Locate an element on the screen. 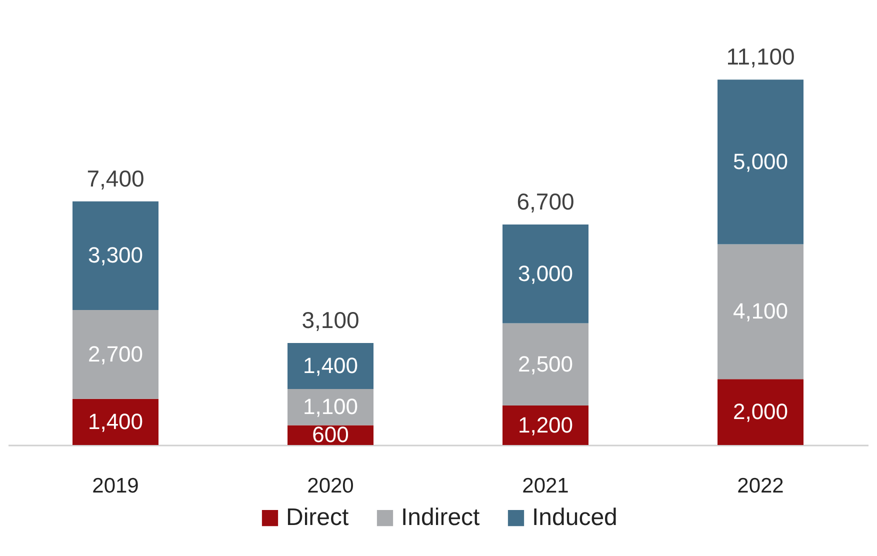 The height and width of the screenshot is (556, 877). legend-label: Indirect is located at coordinates (440, 517).